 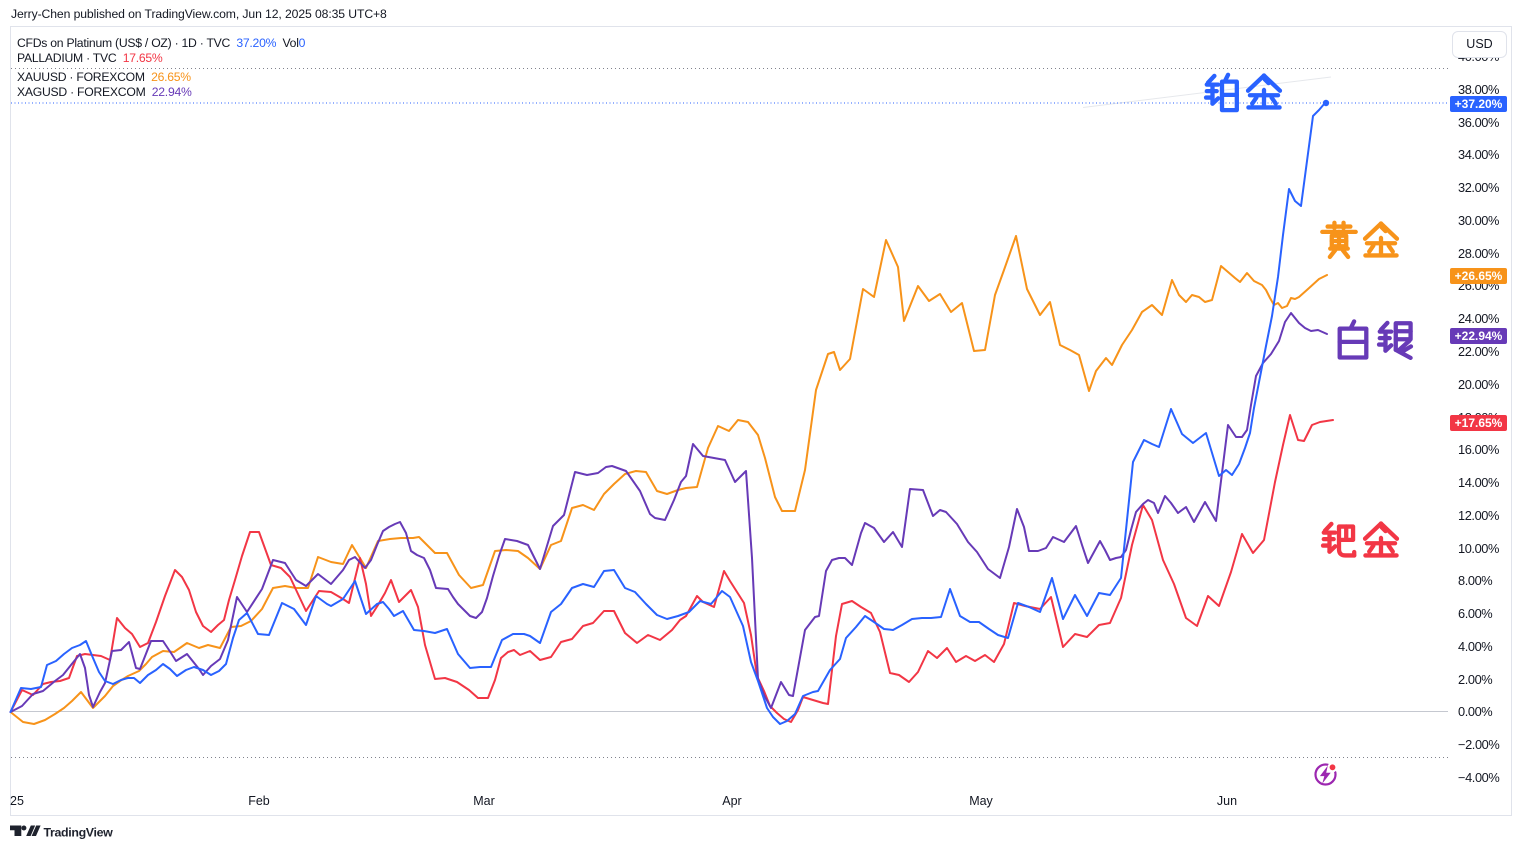 What do you see at coordinates (79, 833) in the screenshot?
I see `svg-text: TradingView` at bounding box center [79, 833].